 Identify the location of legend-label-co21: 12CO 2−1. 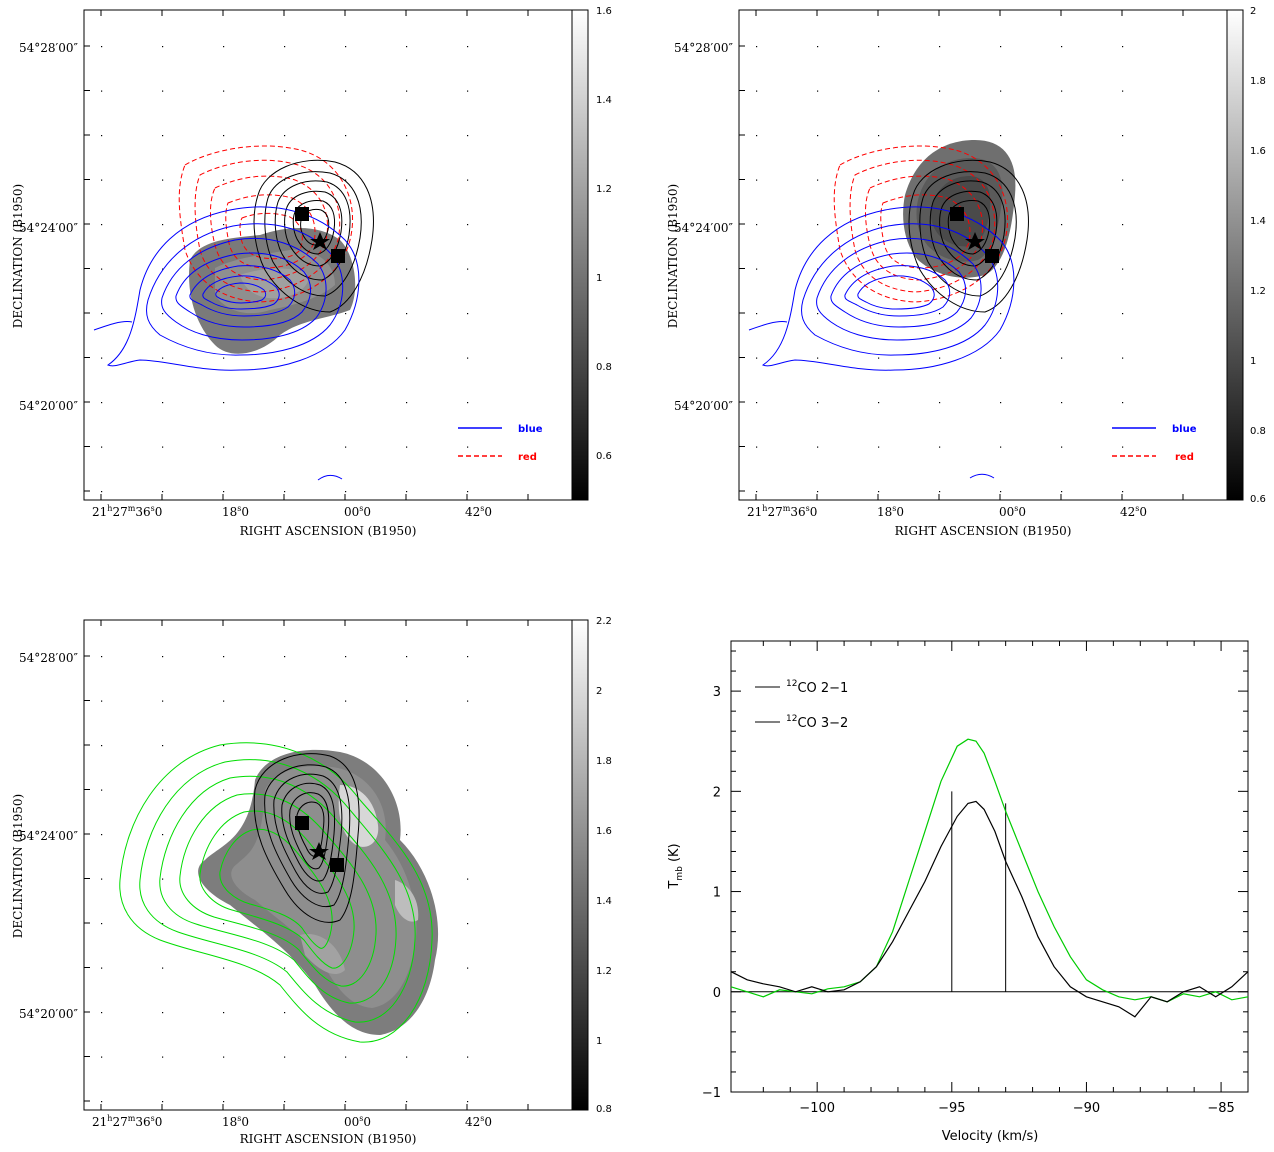
(817, 687).